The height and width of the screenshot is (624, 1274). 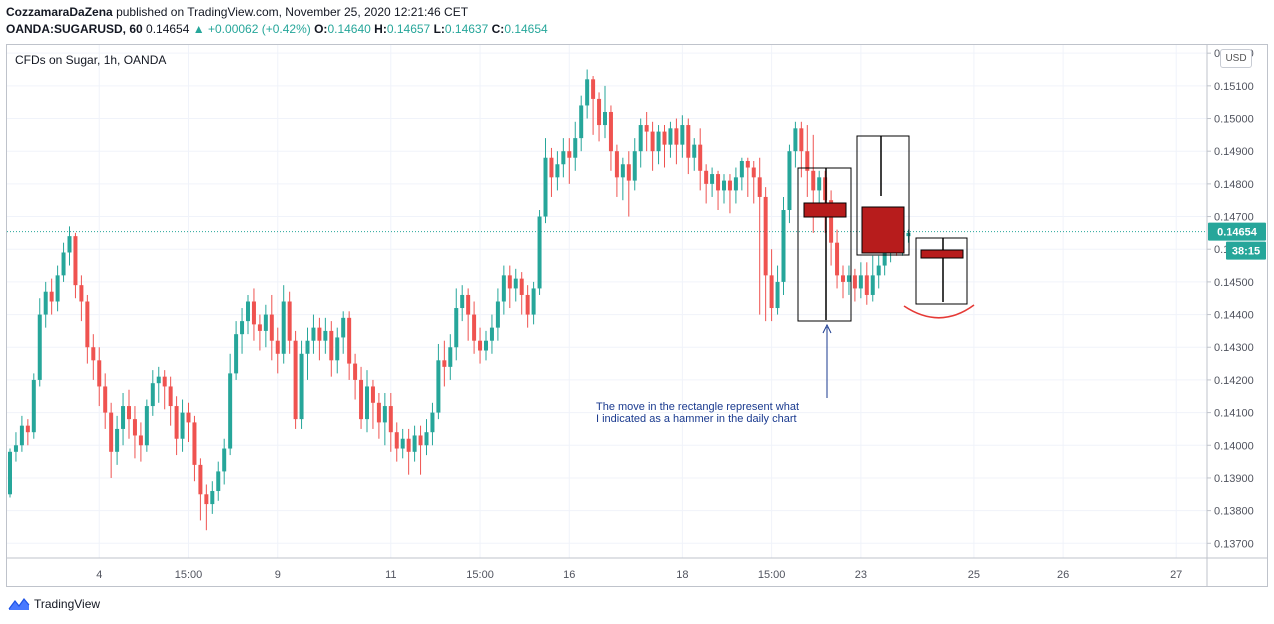 I want to click on symbol-name: OANDA:SUGARUSD, 60, so click(x=74, y=29).